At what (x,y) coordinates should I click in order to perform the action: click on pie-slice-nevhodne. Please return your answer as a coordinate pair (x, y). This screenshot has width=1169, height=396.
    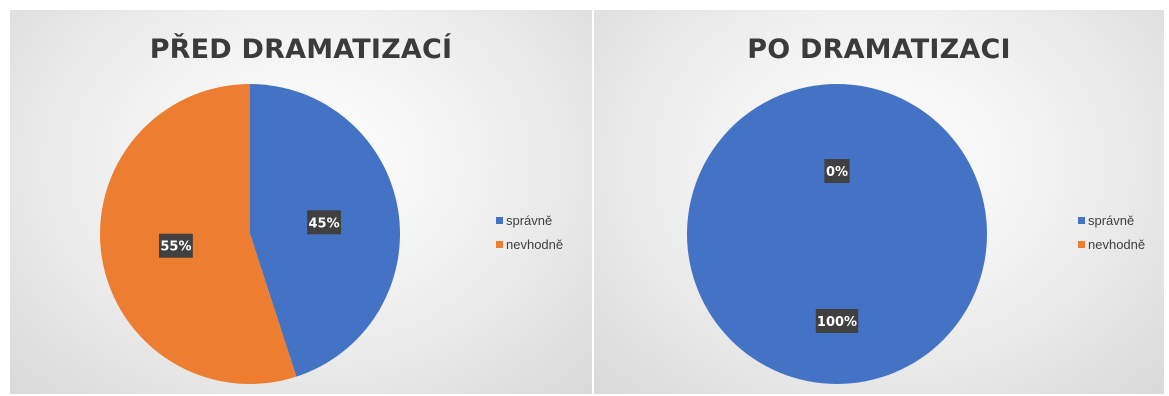
    Looking at the image, I should click on (198, 234).